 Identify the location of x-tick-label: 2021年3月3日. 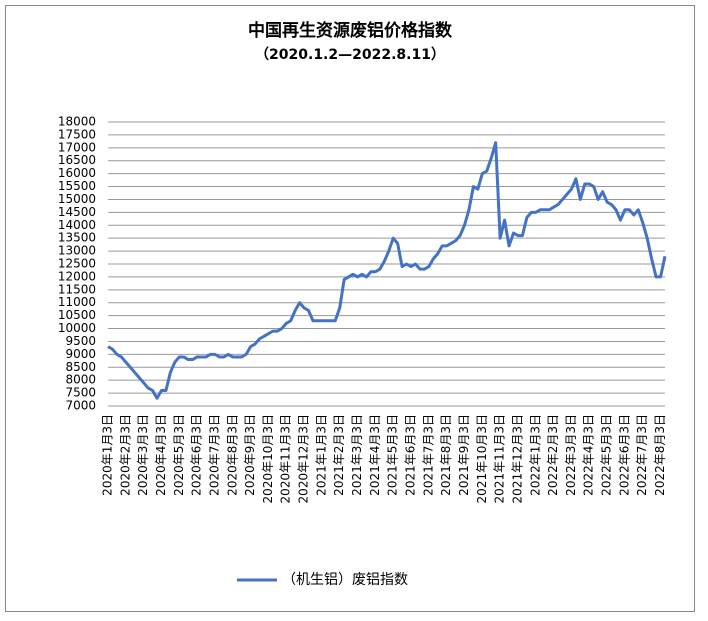
(357, 455).